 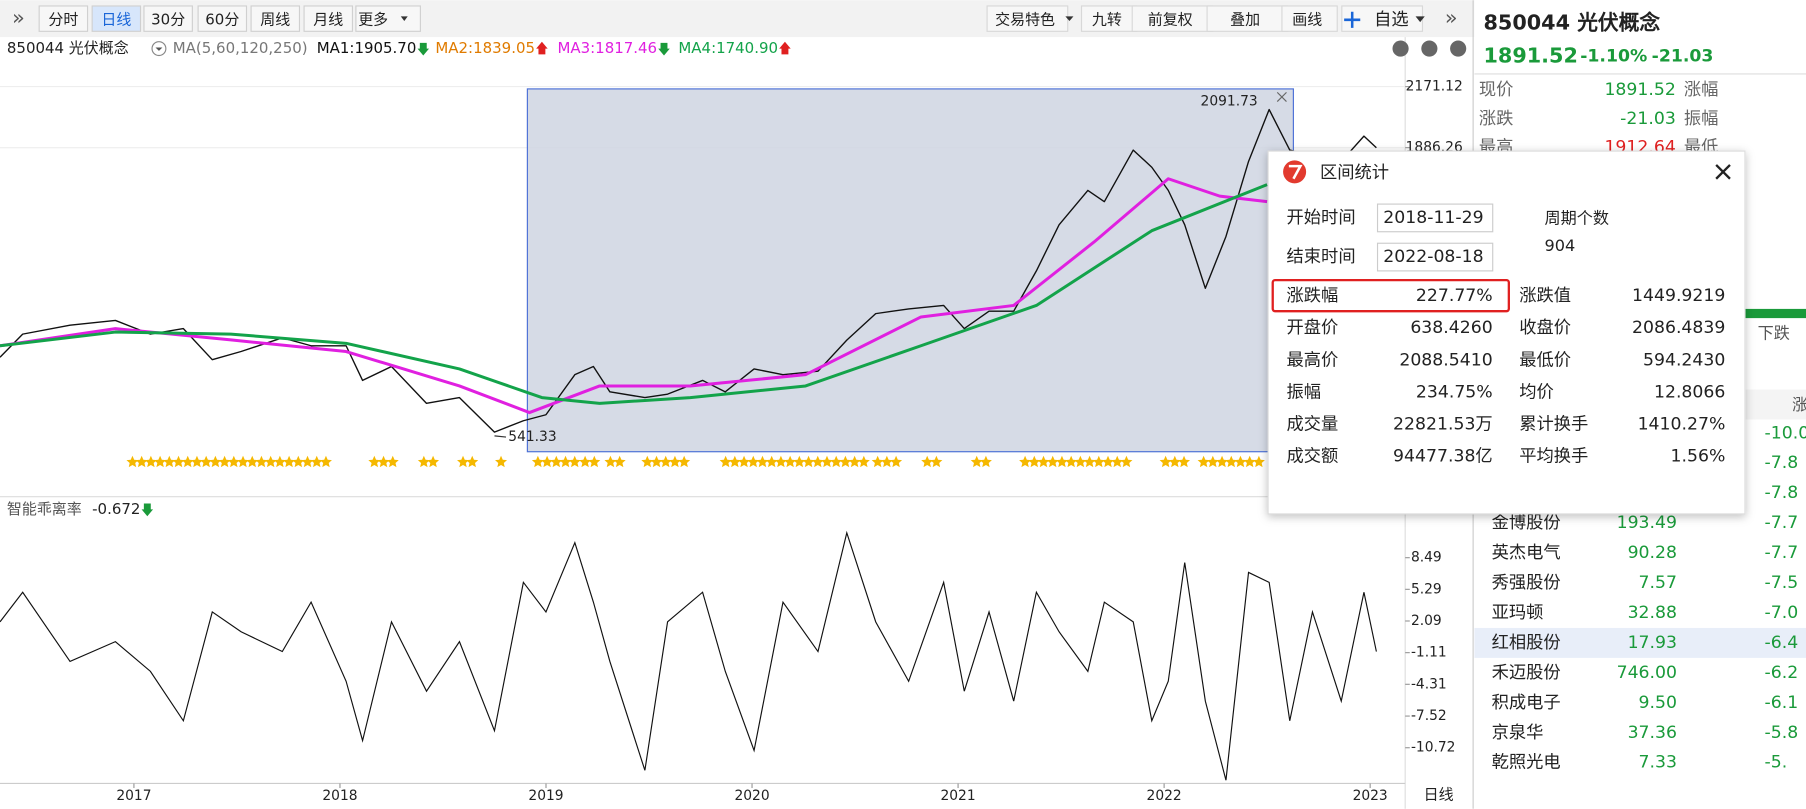 I want to click on extreme-label: 541.33, so click(x=532, y=437).